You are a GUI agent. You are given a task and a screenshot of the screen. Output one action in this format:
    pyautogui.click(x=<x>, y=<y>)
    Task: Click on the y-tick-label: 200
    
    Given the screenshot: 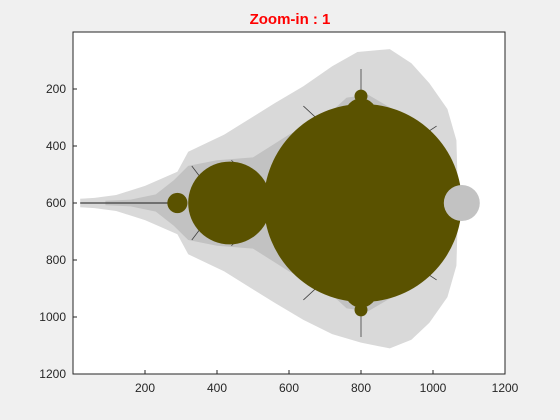 What is the action you would take?
    pyautogui.click(x=56, y=89)
    